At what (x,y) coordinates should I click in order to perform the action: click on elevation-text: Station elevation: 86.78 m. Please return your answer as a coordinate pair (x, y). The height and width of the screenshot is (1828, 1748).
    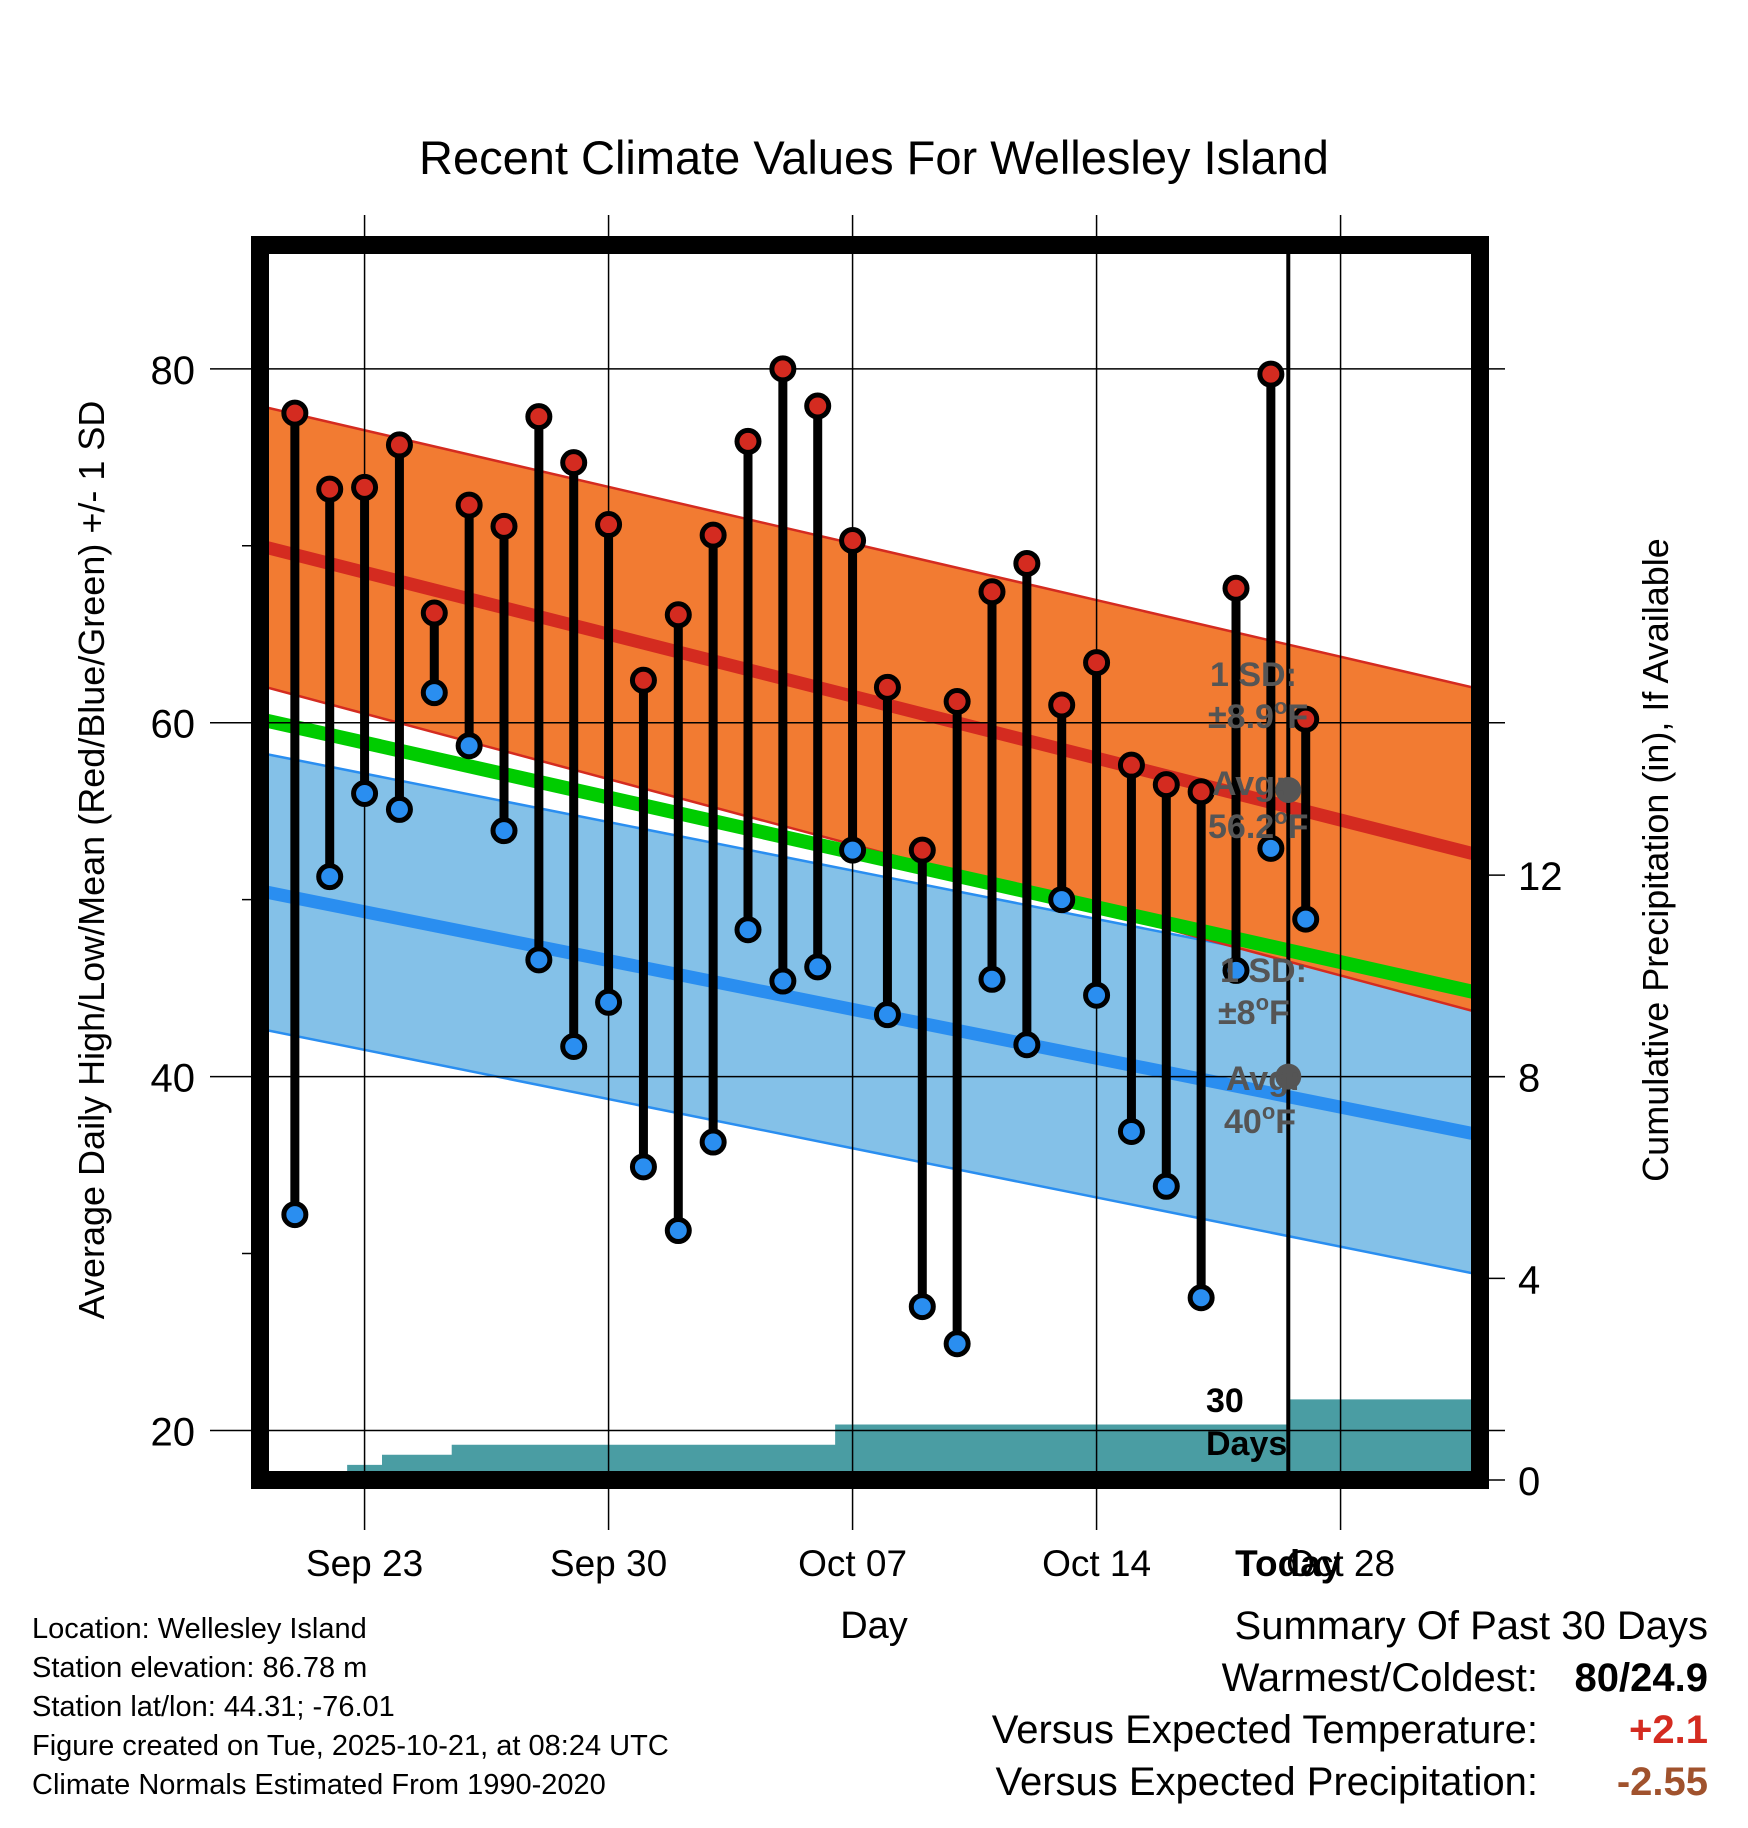
    Looking at the image, I should click on (200, 1668).